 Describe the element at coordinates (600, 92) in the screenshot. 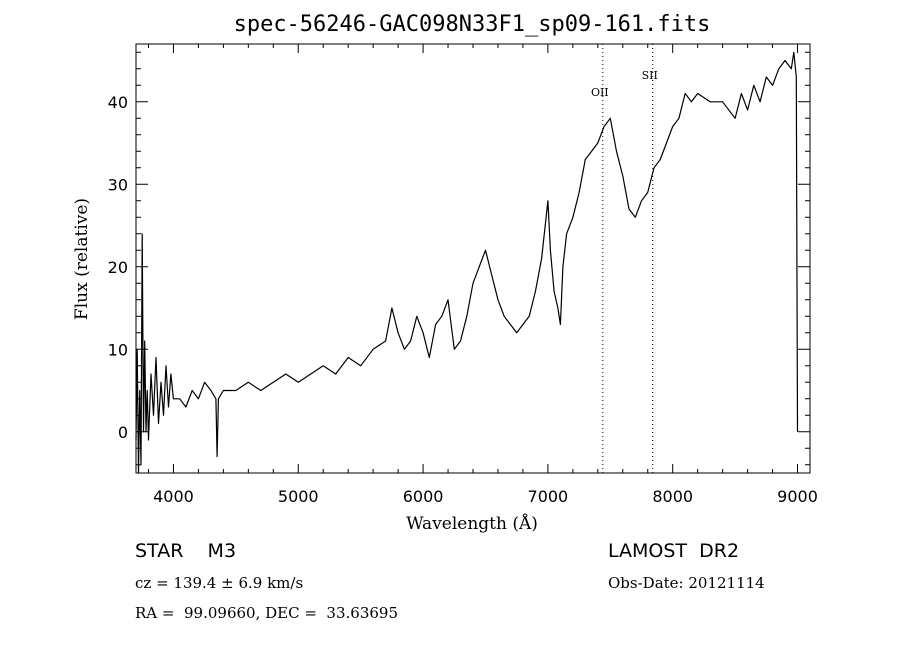

I see `reference-line-label: OII` at that location.